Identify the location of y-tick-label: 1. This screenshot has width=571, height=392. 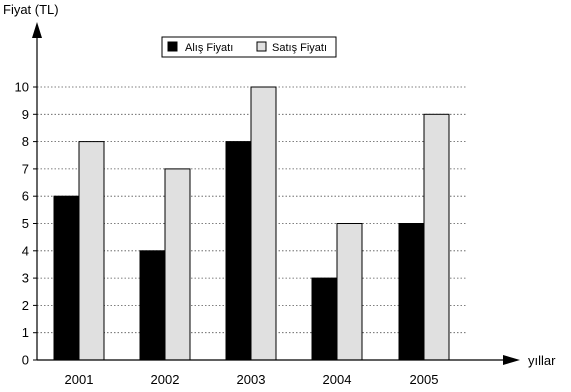
(25, 332).